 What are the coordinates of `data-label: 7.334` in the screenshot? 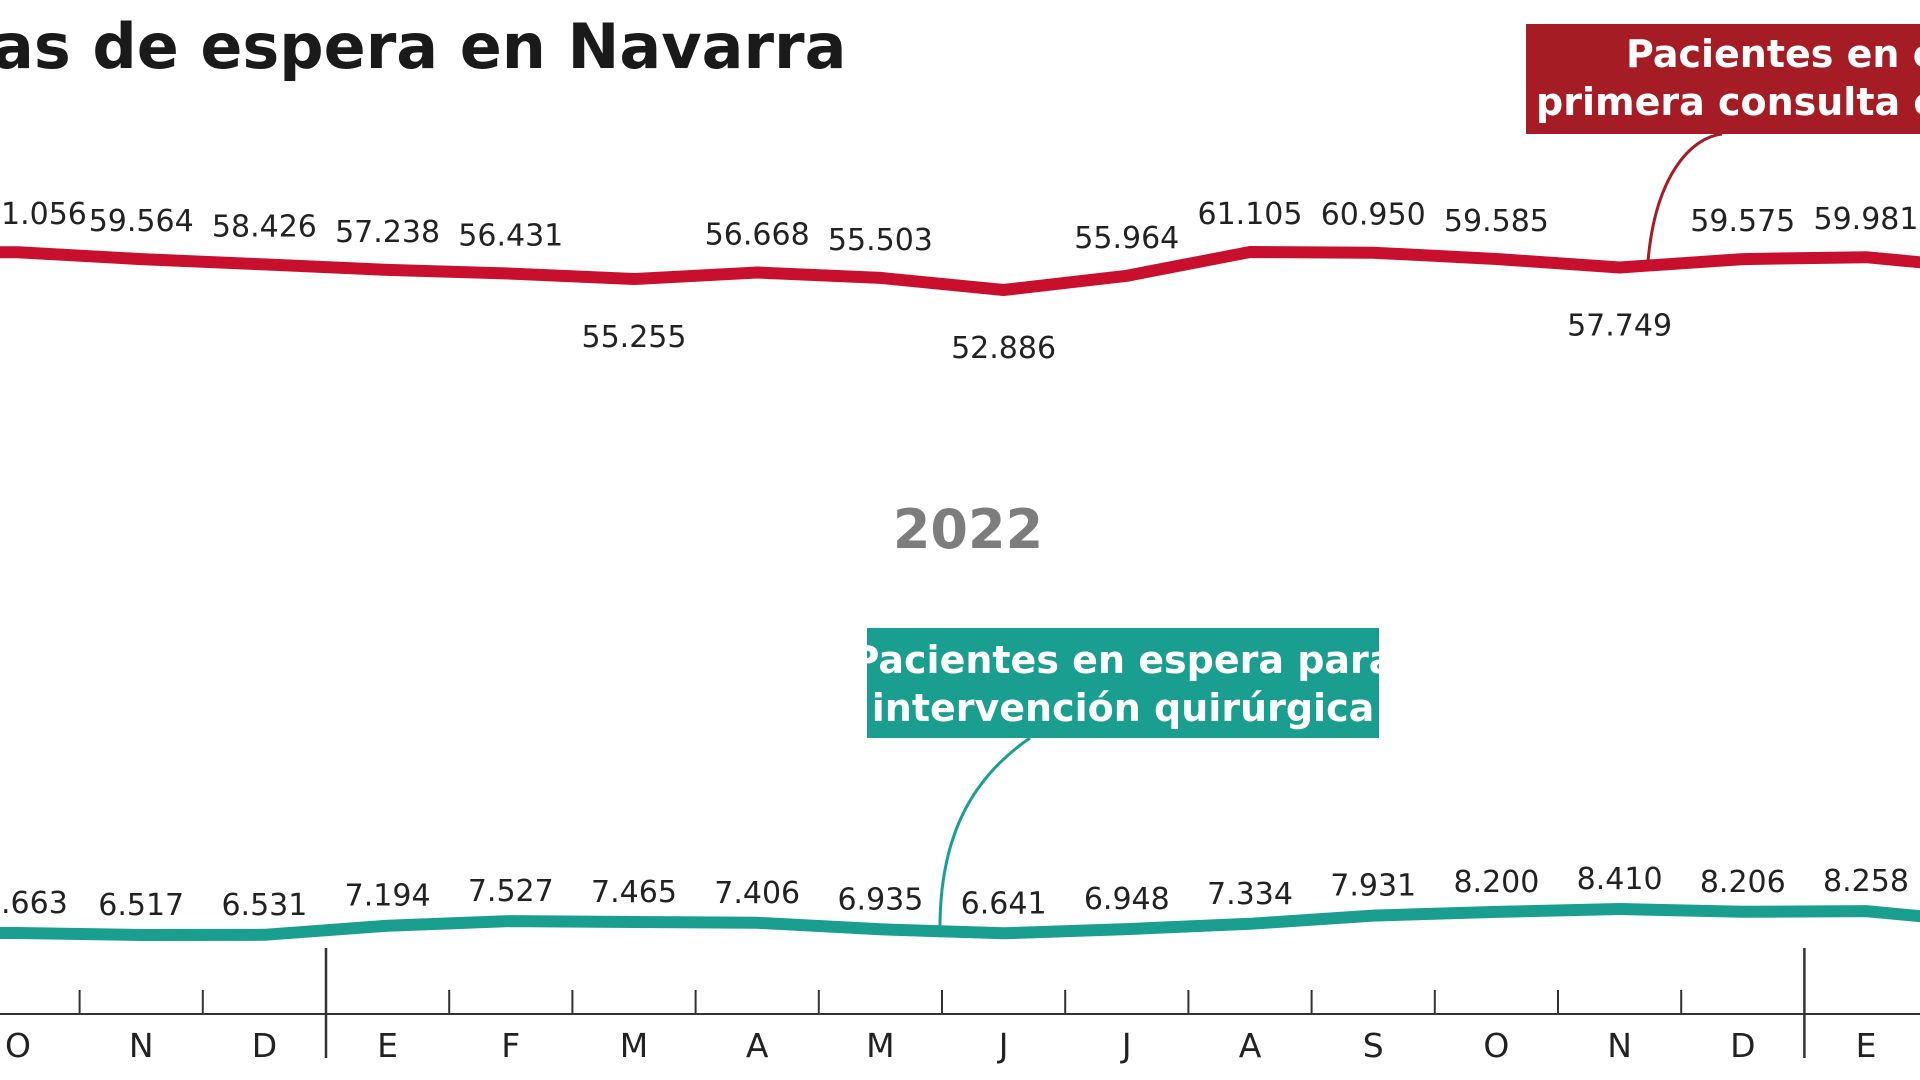 It's located at (1250, 894).